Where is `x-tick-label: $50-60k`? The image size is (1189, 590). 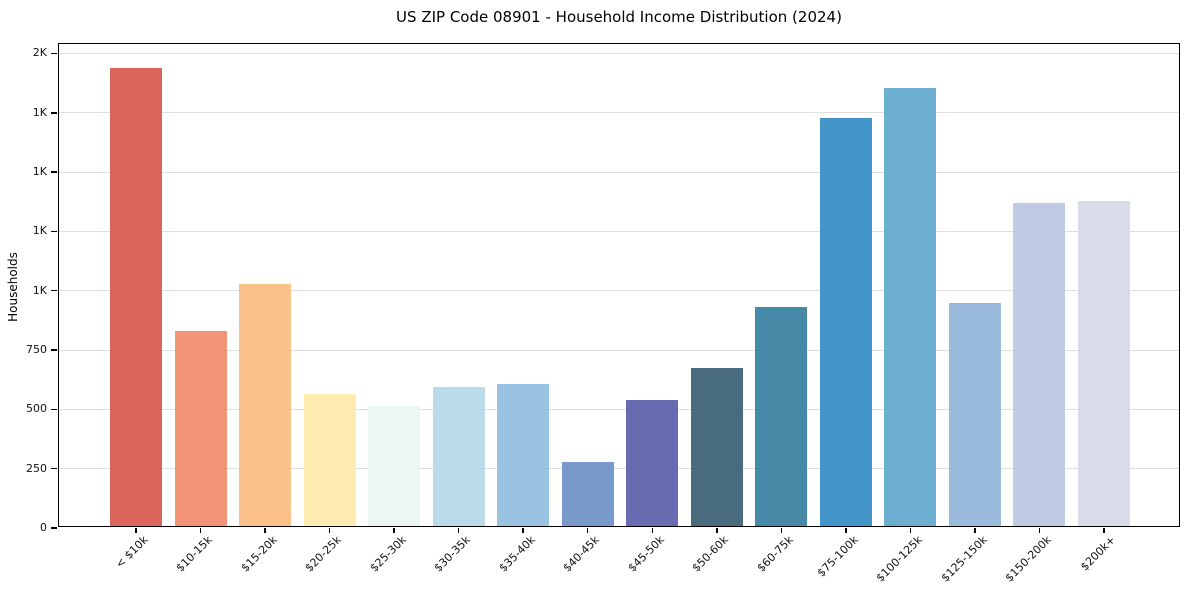 x-tick-label: $50-60k is located at coordinates (711, 554).